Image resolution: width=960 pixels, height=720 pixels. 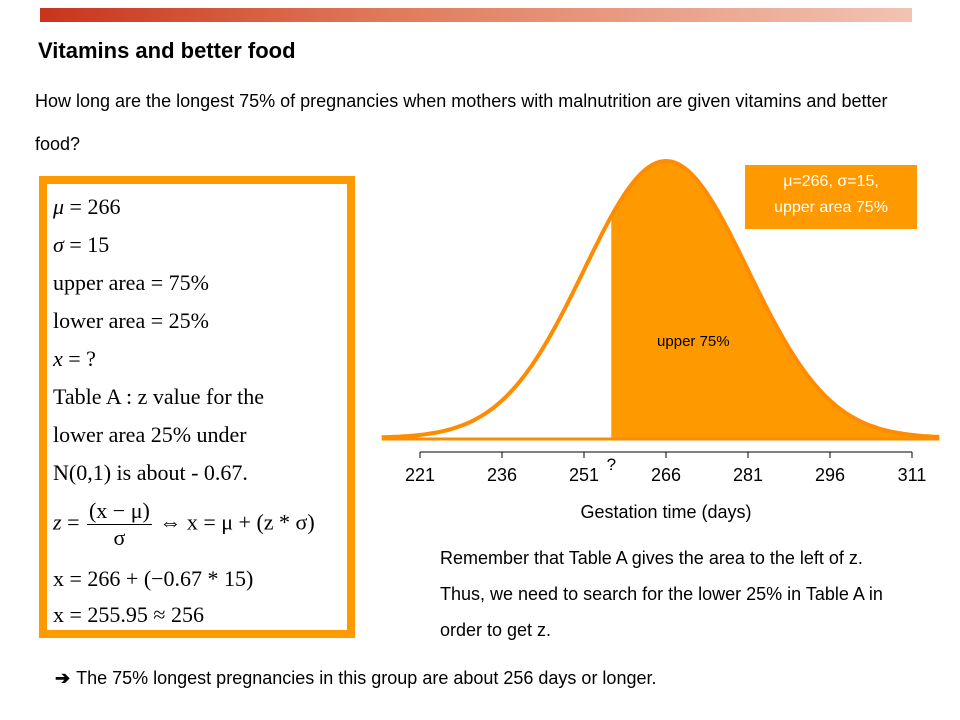 I want to click on eq-x-unknown: x = ?, so click(x=74, y=359).